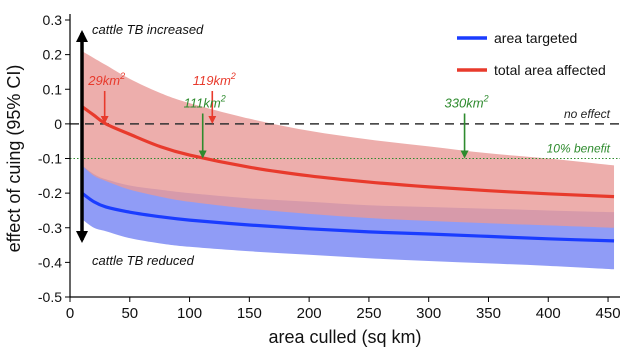  I want to click on x-tick-label: 300, so click(428, 313).